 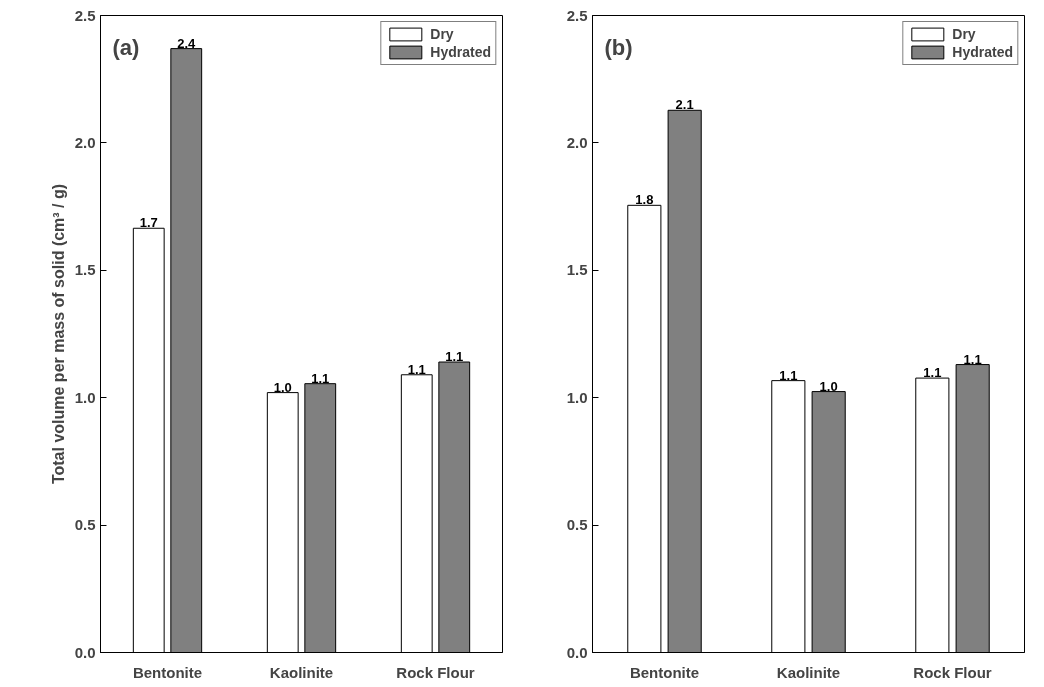 I want to click on data-label: 1.8, so click(x=644, y=200).